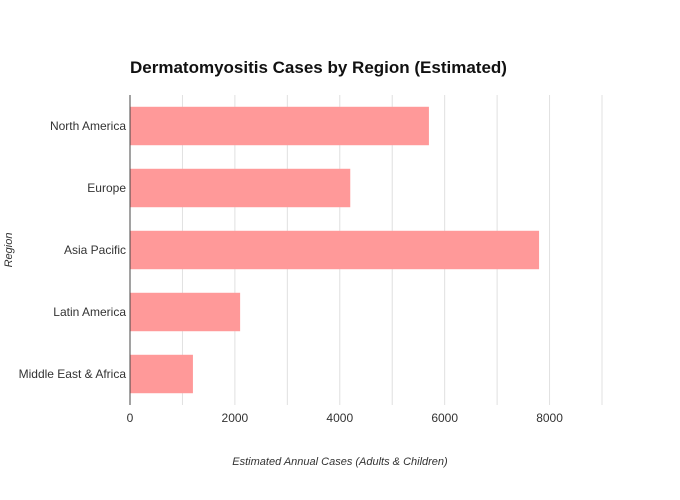 This screenshot has height=500, width=680. Describe the element at coordinates (240, 188) in the screenshot. I see `bar-europe` at that location.